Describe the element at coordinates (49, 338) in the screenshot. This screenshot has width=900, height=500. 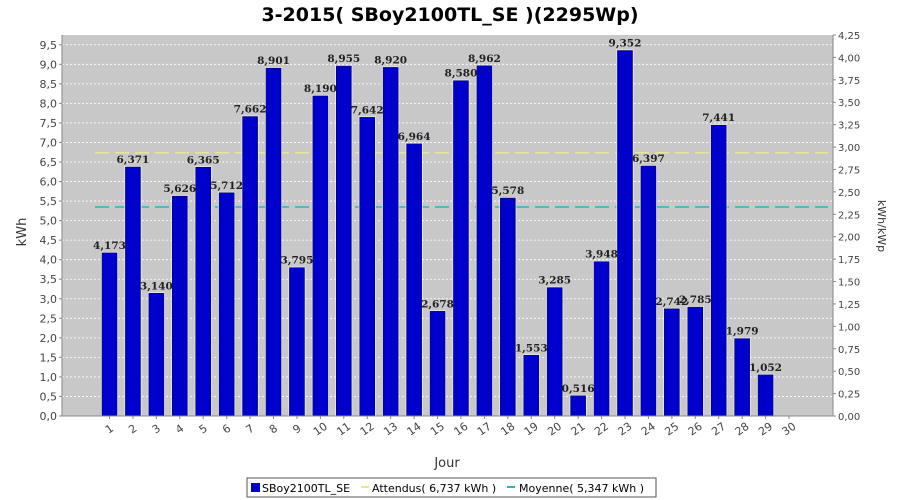
I see `y-tick-label: 2,0` at that location.